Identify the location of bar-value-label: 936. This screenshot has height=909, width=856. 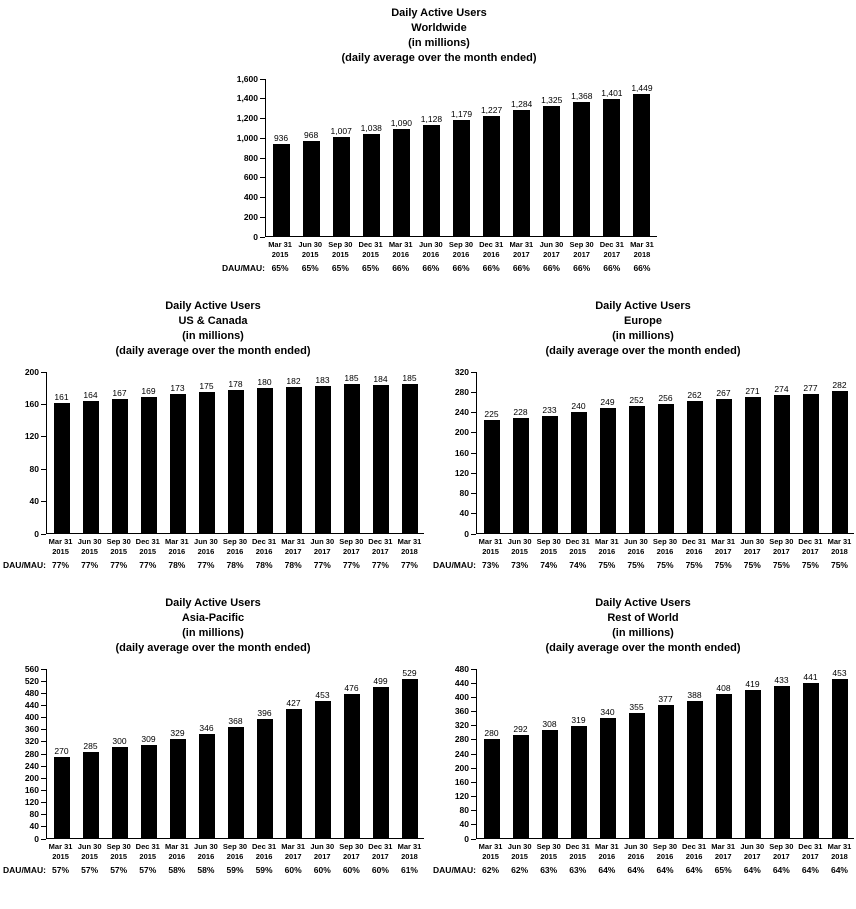
(281, 138).